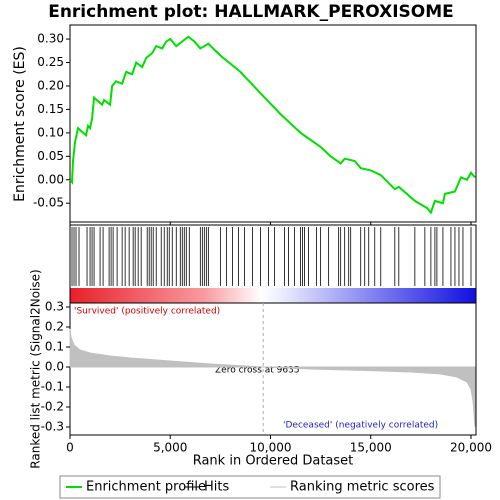  I want to click on y-axis-label: Ranked list metric (Signal2Noise), so click(36, 368).